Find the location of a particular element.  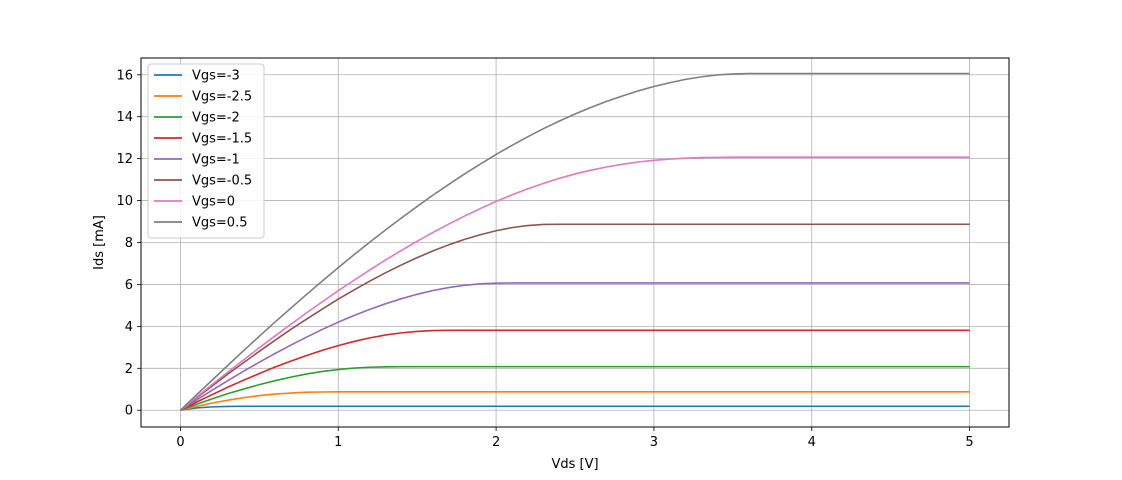

y-tick-label: 8 is located at coordinates (129, 243).